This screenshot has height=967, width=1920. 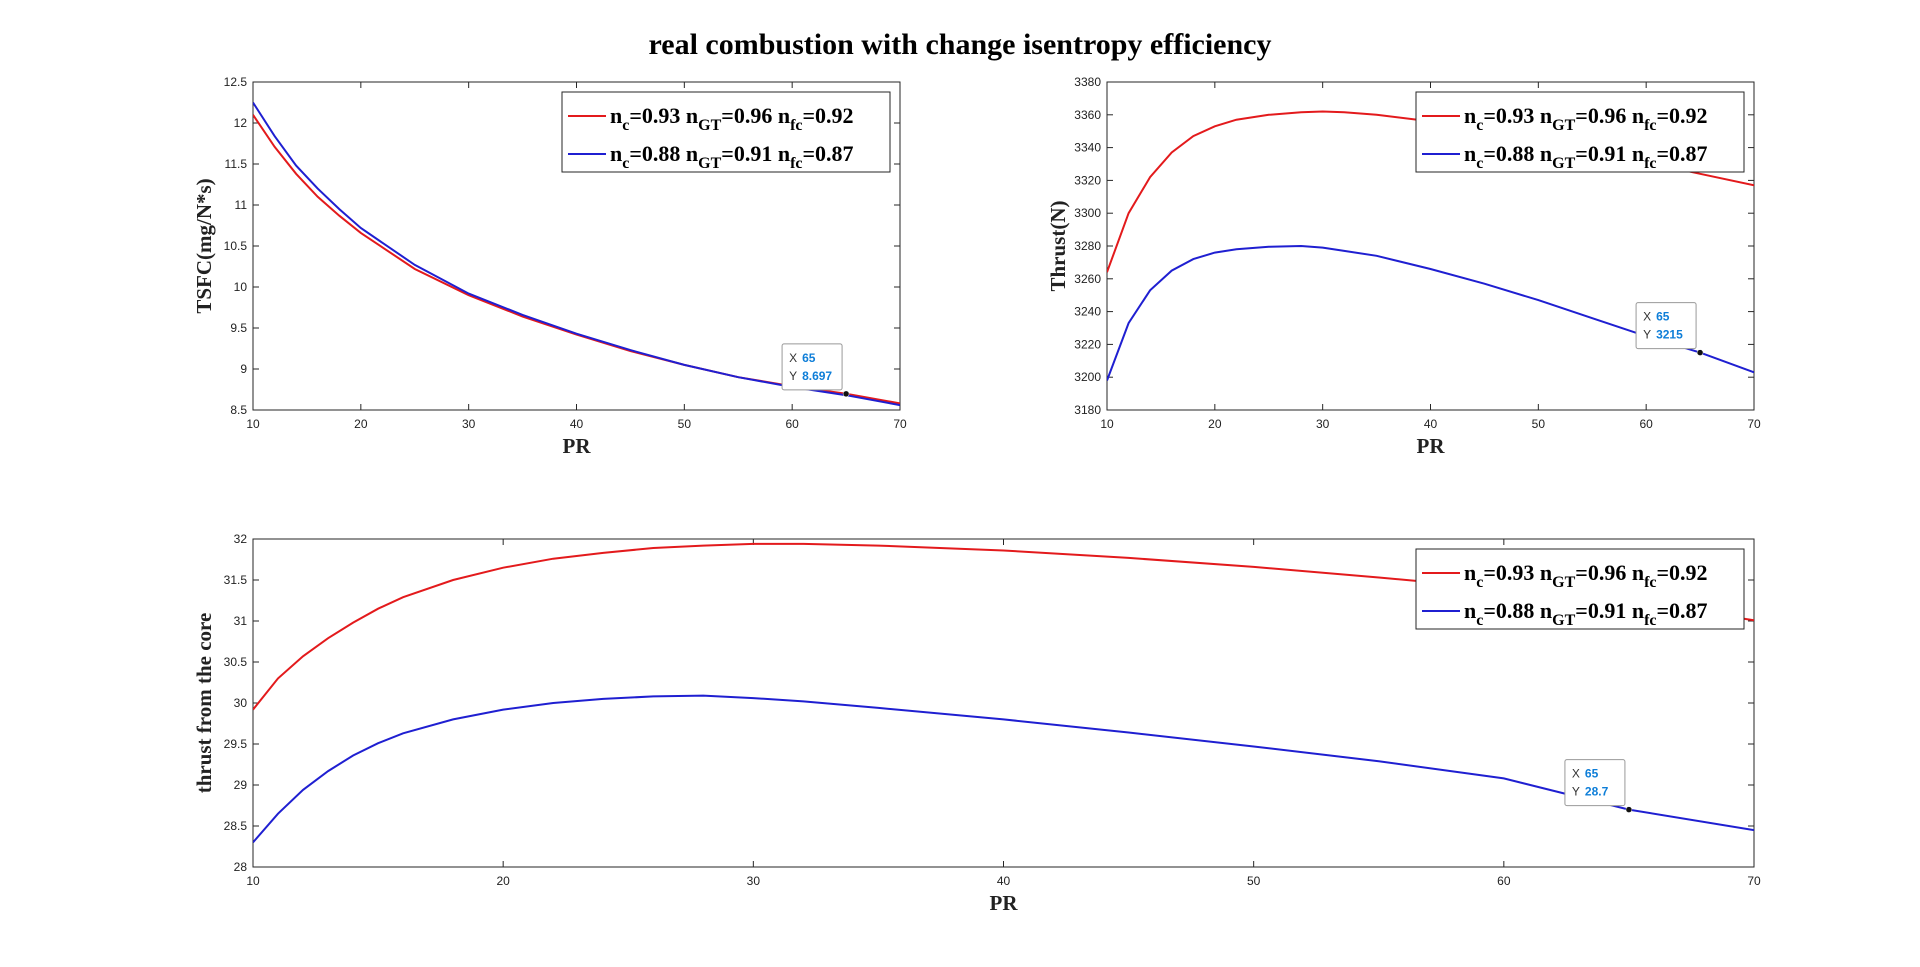 I want to click on y-tick-label: 3280, so click(x=1087, y=246).